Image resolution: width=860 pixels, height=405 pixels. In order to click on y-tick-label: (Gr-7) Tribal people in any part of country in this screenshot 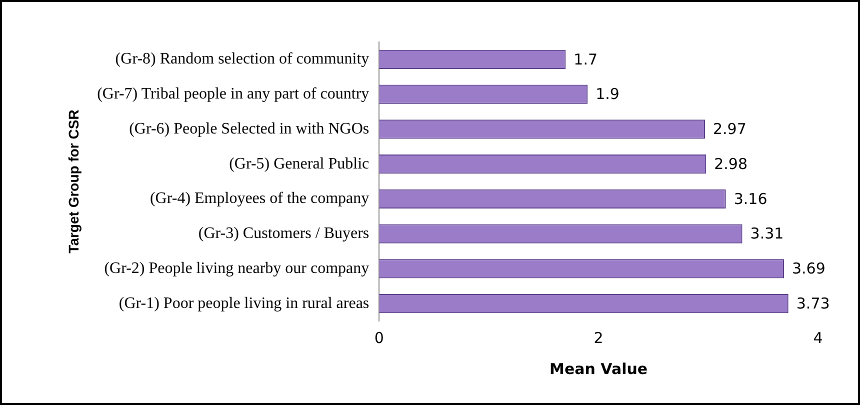, I will do `click(233, 94)`.